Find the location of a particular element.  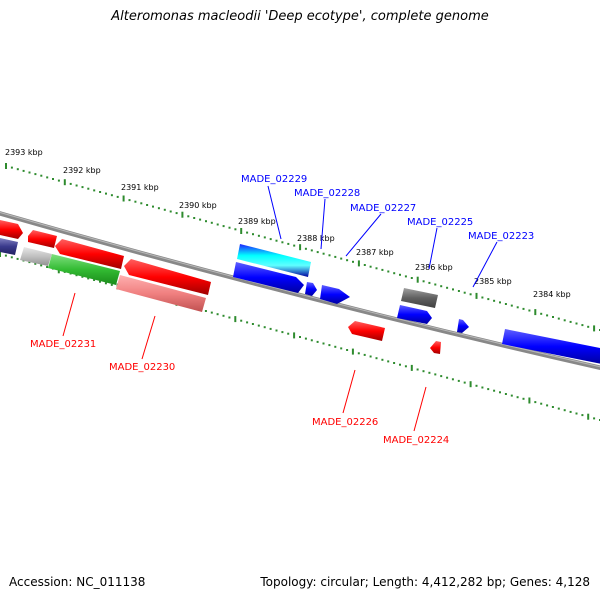

gene-label-forward: MADE_02229 is located at coordinates (274, 179).